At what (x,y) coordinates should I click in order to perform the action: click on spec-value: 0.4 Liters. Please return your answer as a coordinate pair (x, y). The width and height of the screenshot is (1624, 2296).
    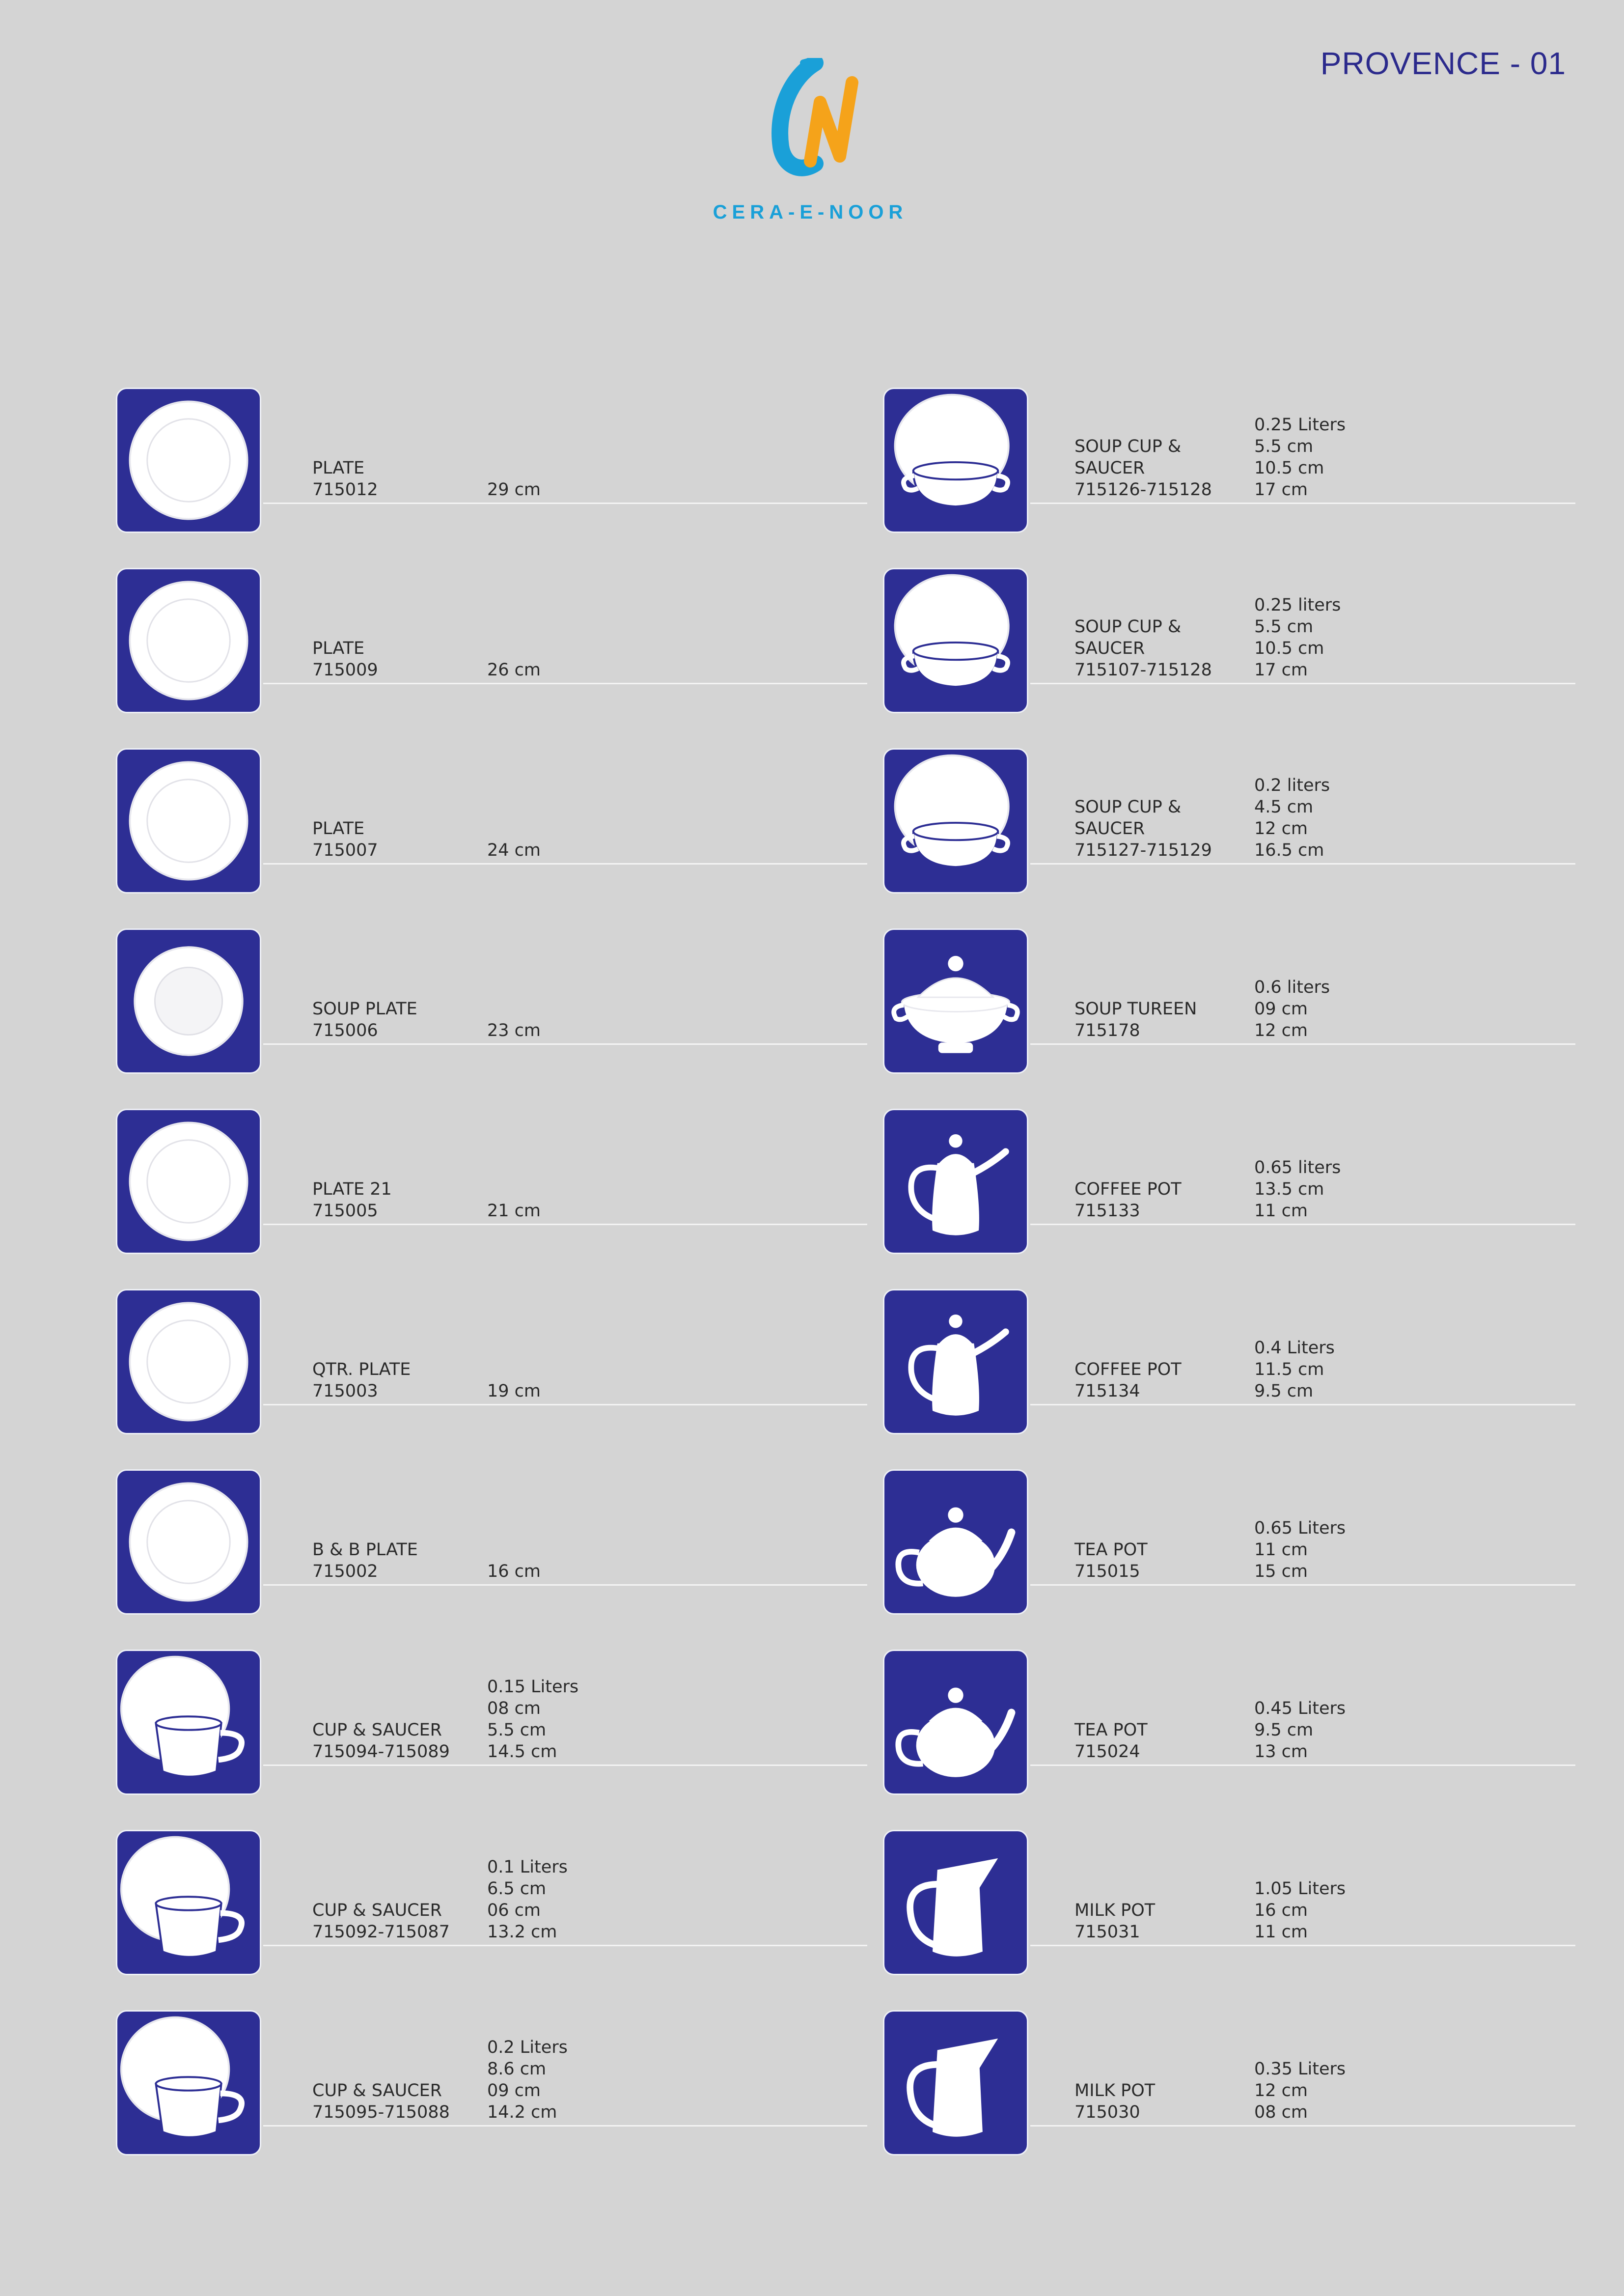
    Looking at the image, I should click on (1294, 1348).